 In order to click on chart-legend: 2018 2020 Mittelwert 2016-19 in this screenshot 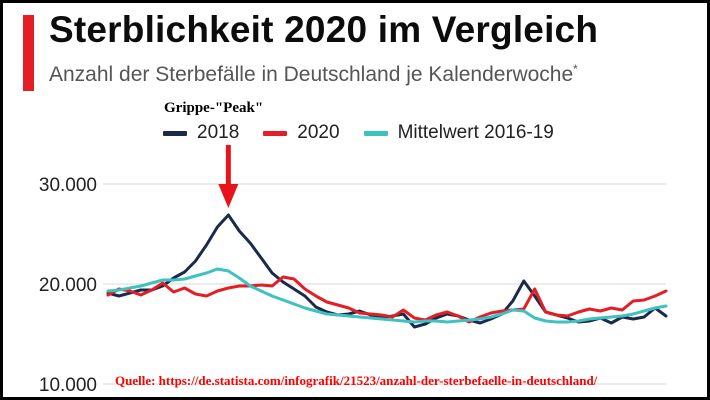, I will do `click(370, 133)`.